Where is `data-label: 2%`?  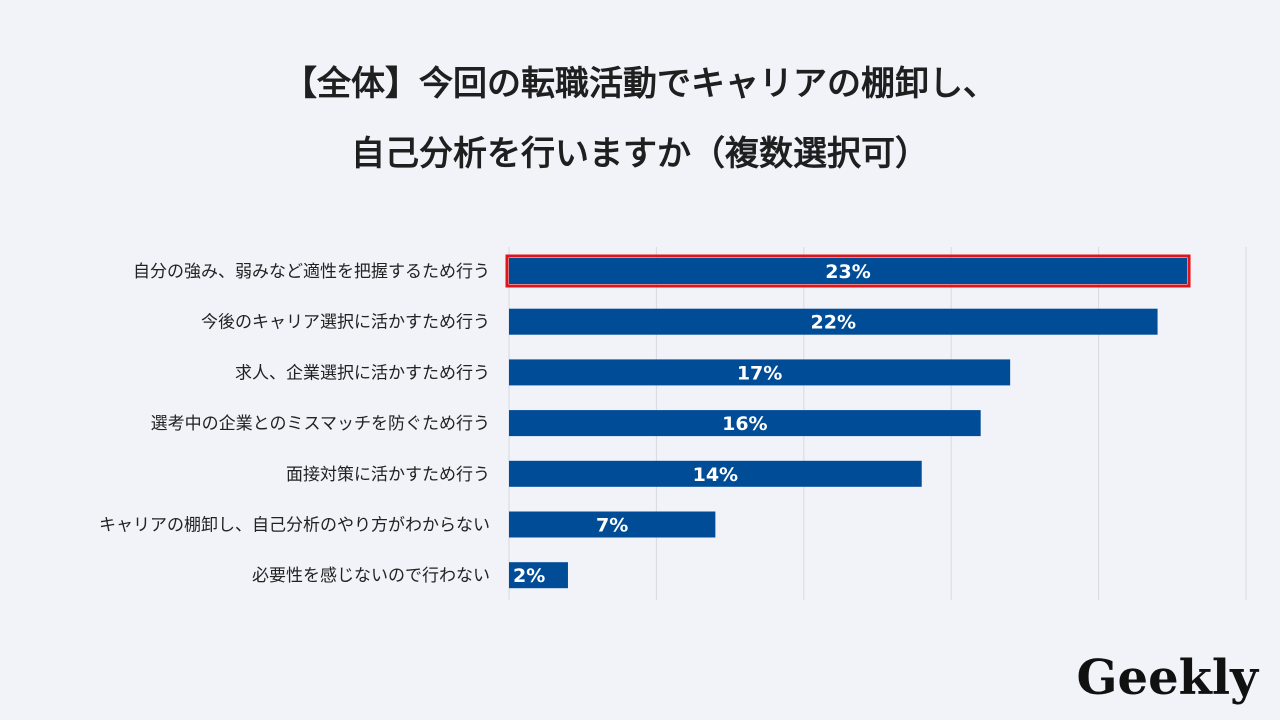
data-label: 2% is located at coordinates (529, 576).